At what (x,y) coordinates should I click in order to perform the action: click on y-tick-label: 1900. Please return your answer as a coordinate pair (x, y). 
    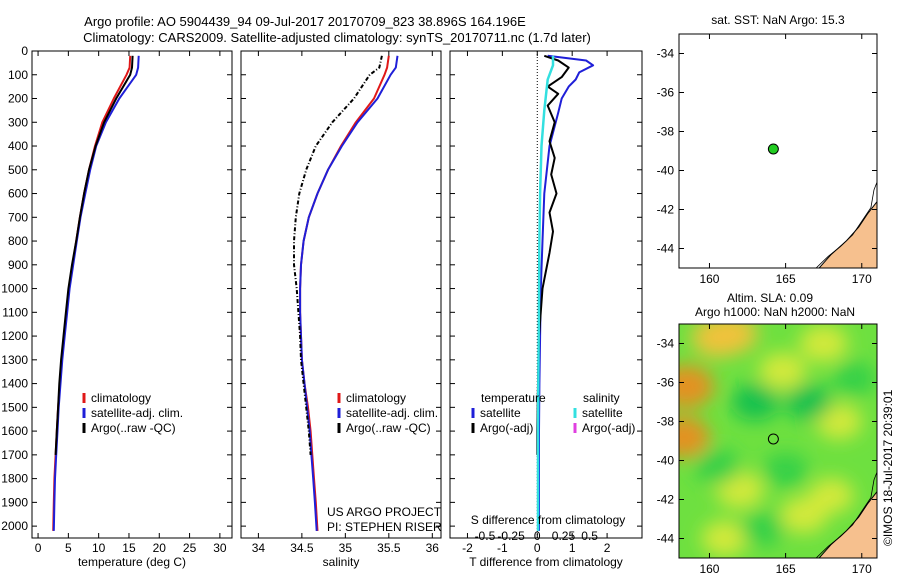
    Looking at the image, I should click on (14, 502).